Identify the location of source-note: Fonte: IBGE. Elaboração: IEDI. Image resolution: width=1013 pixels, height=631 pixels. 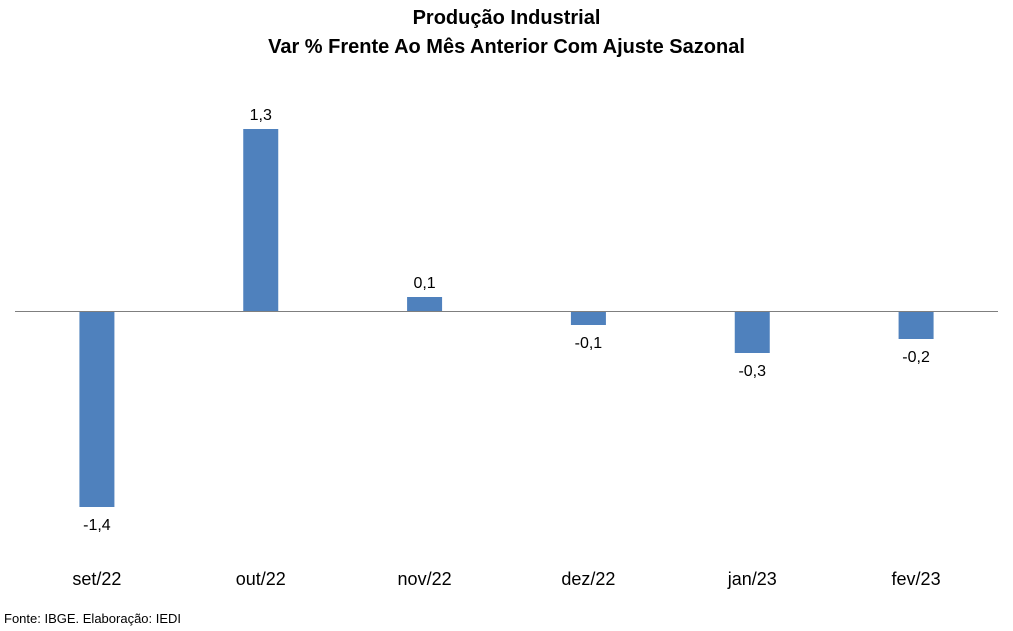
(93, 618).